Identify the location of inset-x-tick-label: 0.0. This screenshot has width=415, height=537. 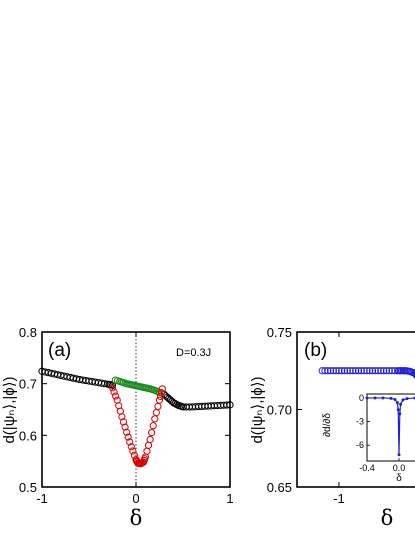
(399, 468).